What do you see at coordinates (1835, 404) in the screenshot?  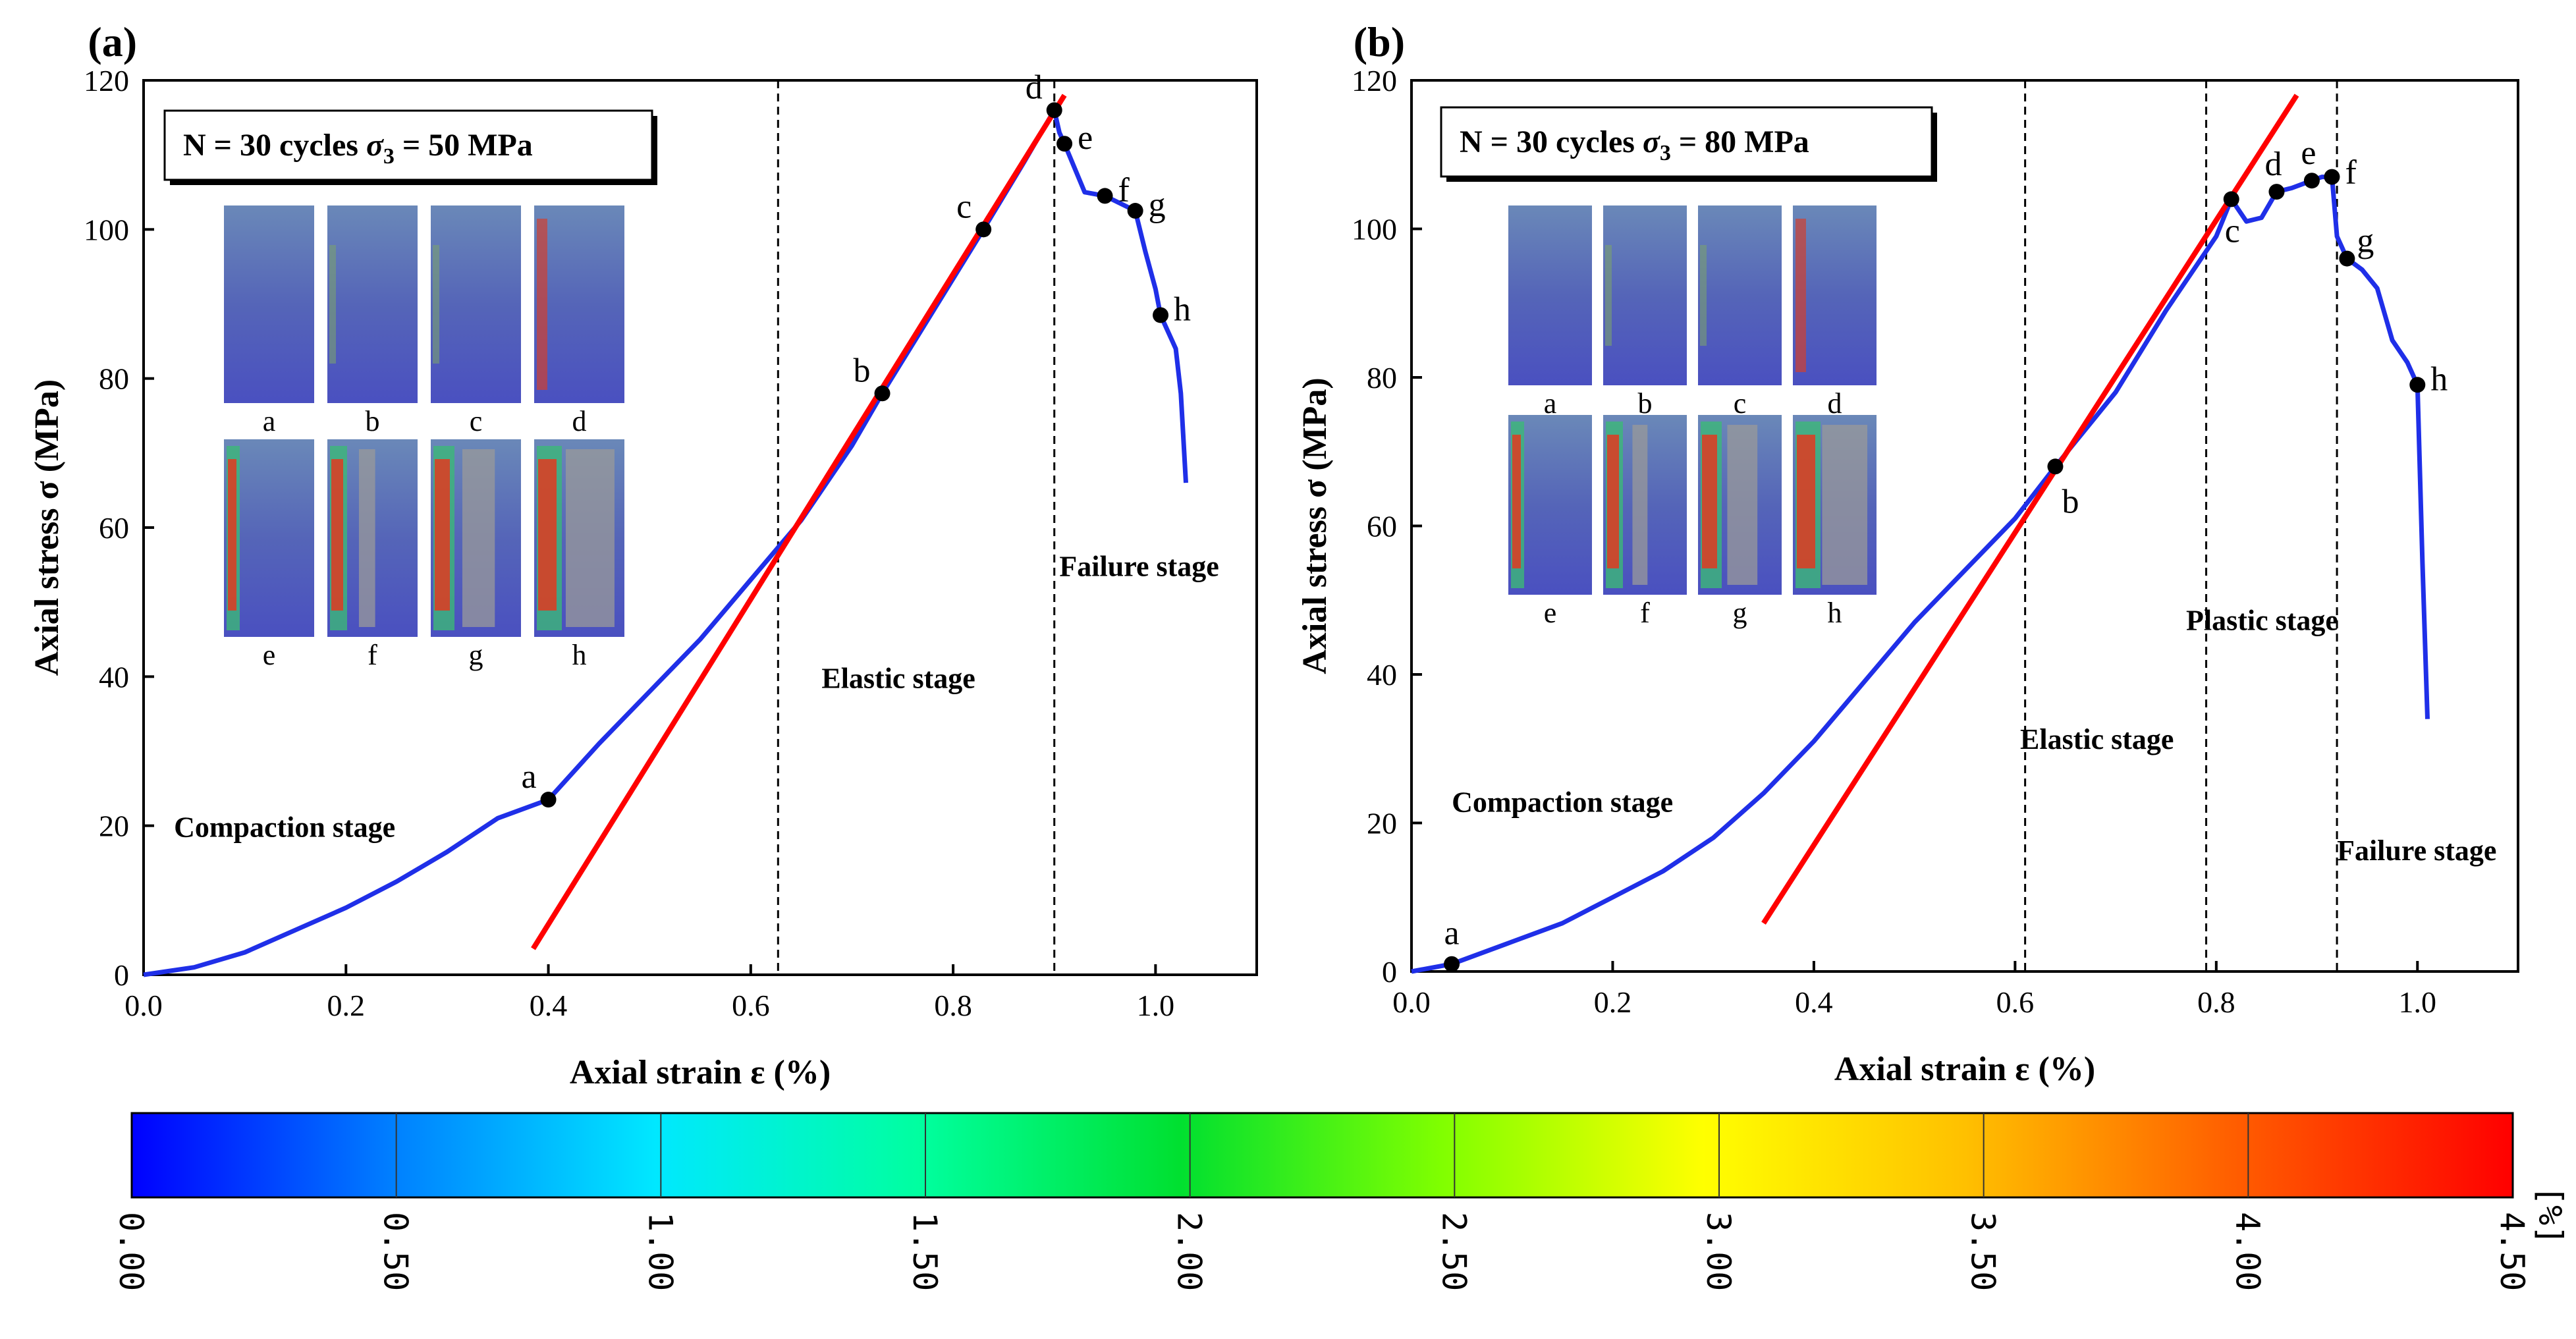 I see `inset-label: d` at bounding box center [1835, 404].